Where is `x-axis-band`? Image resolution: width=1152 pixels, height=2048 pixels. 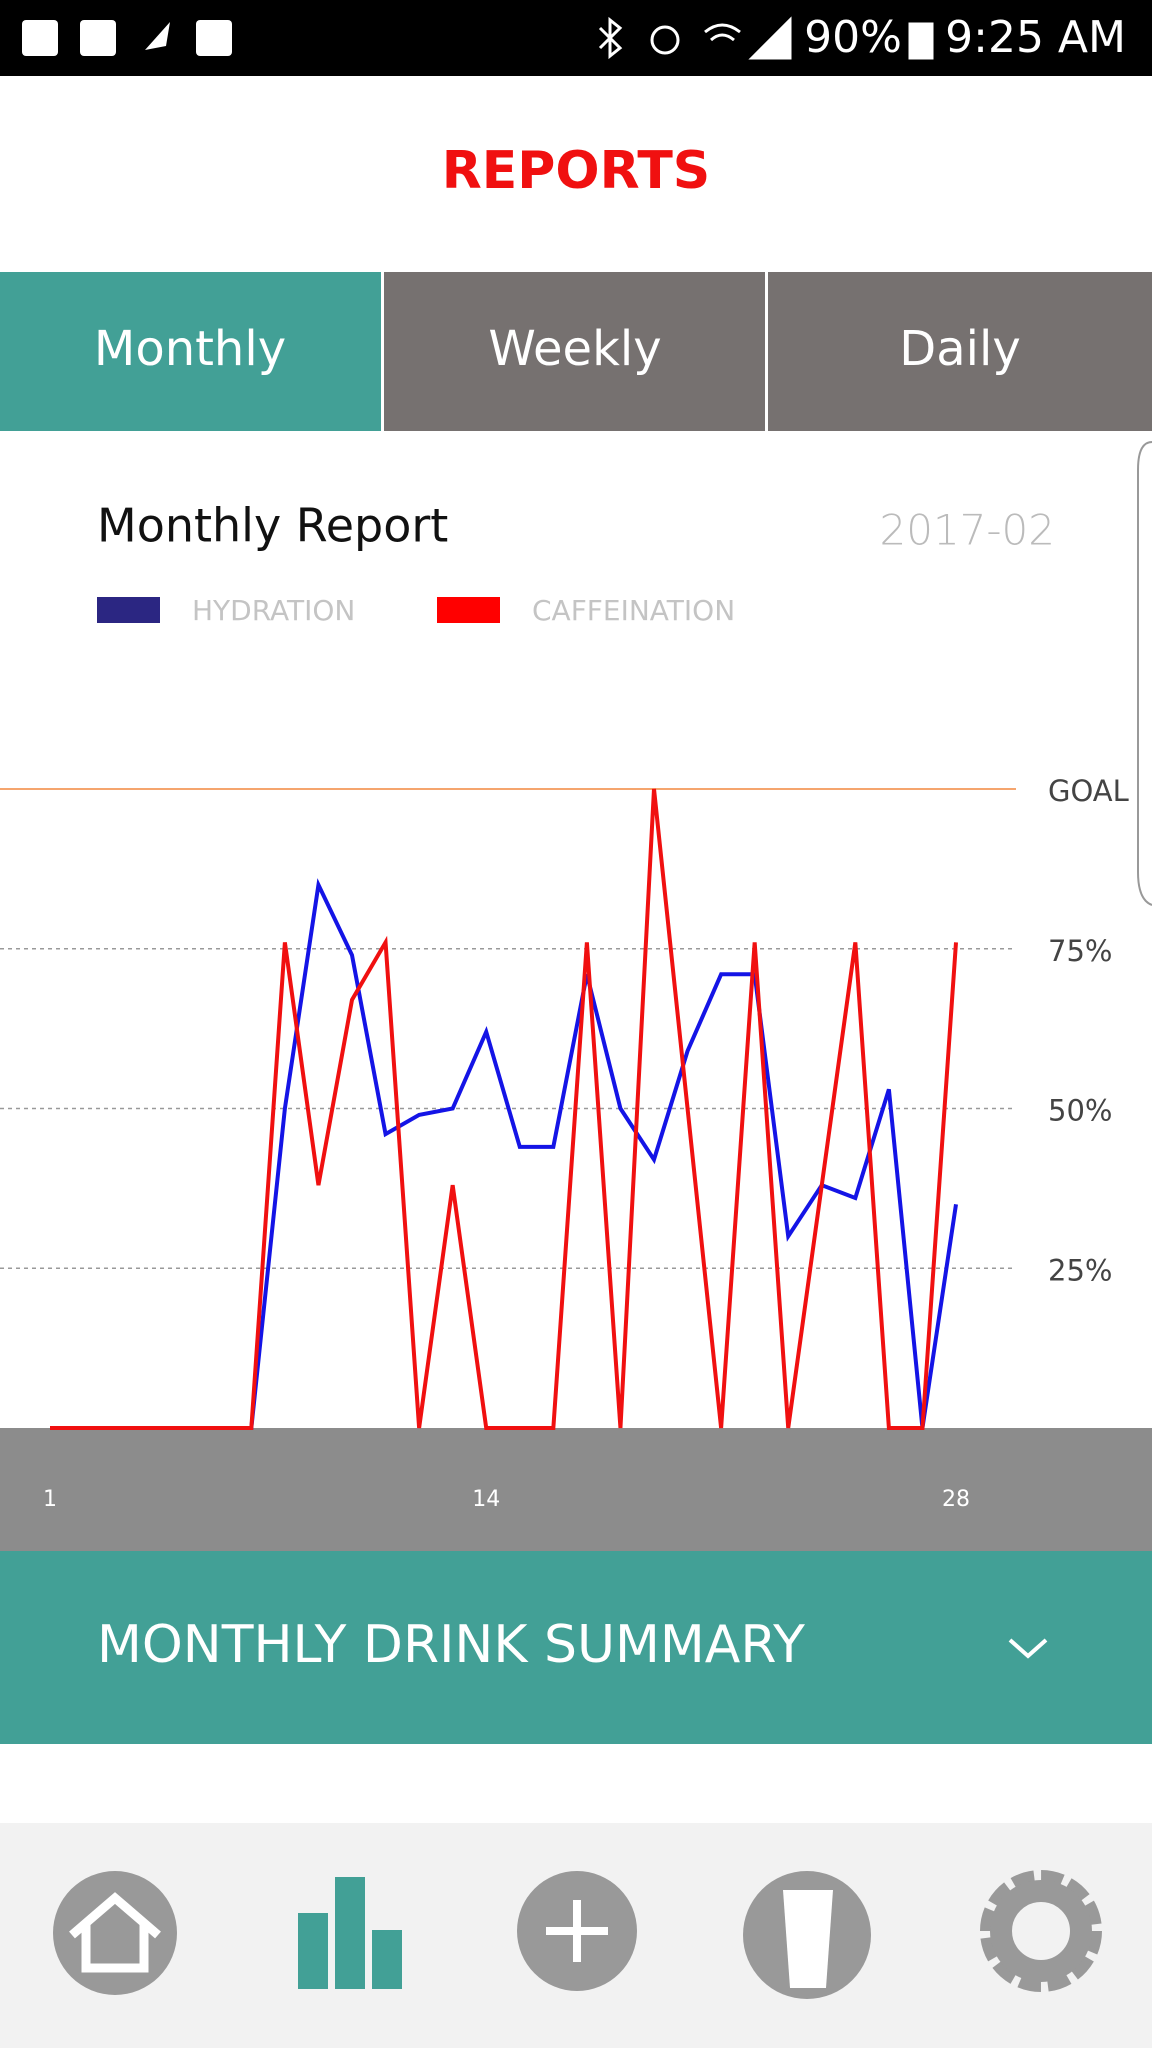
x-axis-band is located at coordinates (576, 1489).